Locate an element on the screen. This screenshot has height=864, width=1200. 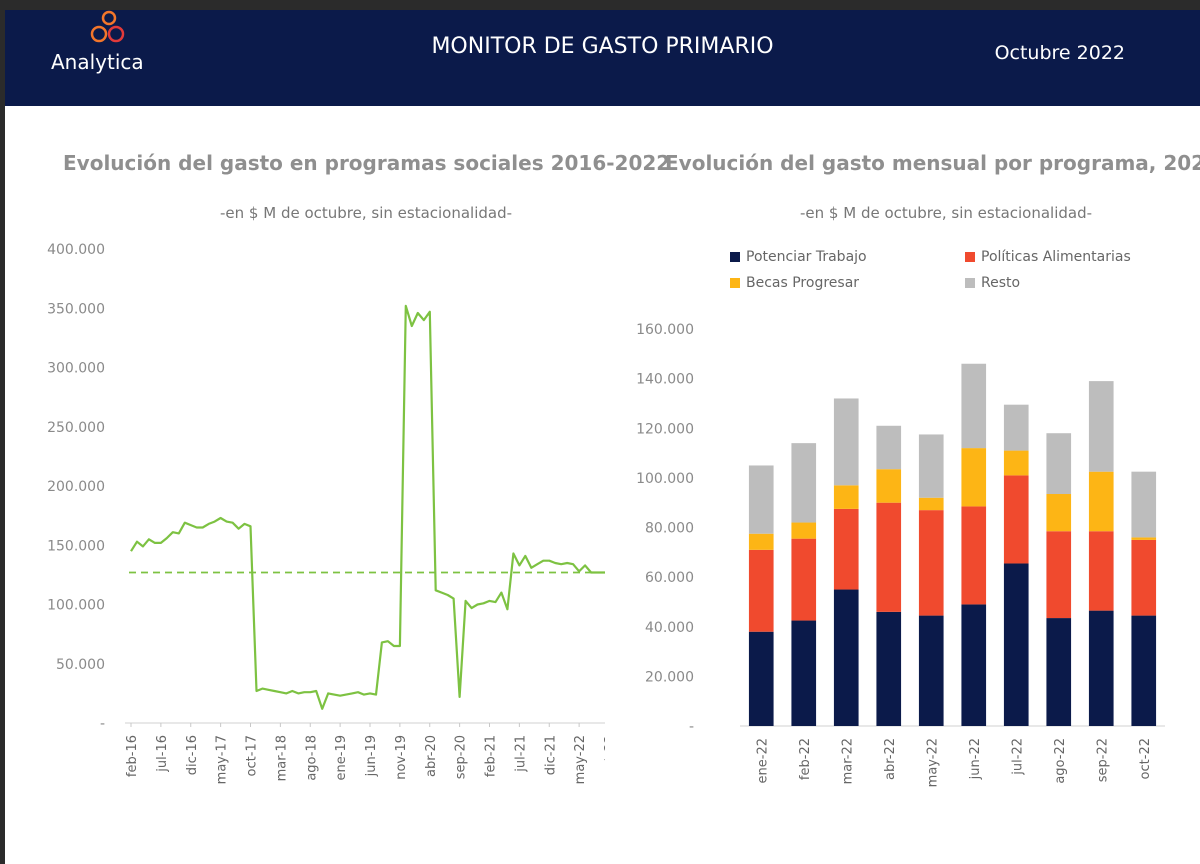
y-tick-label: 140.000 is located at coordinates (665, 380).